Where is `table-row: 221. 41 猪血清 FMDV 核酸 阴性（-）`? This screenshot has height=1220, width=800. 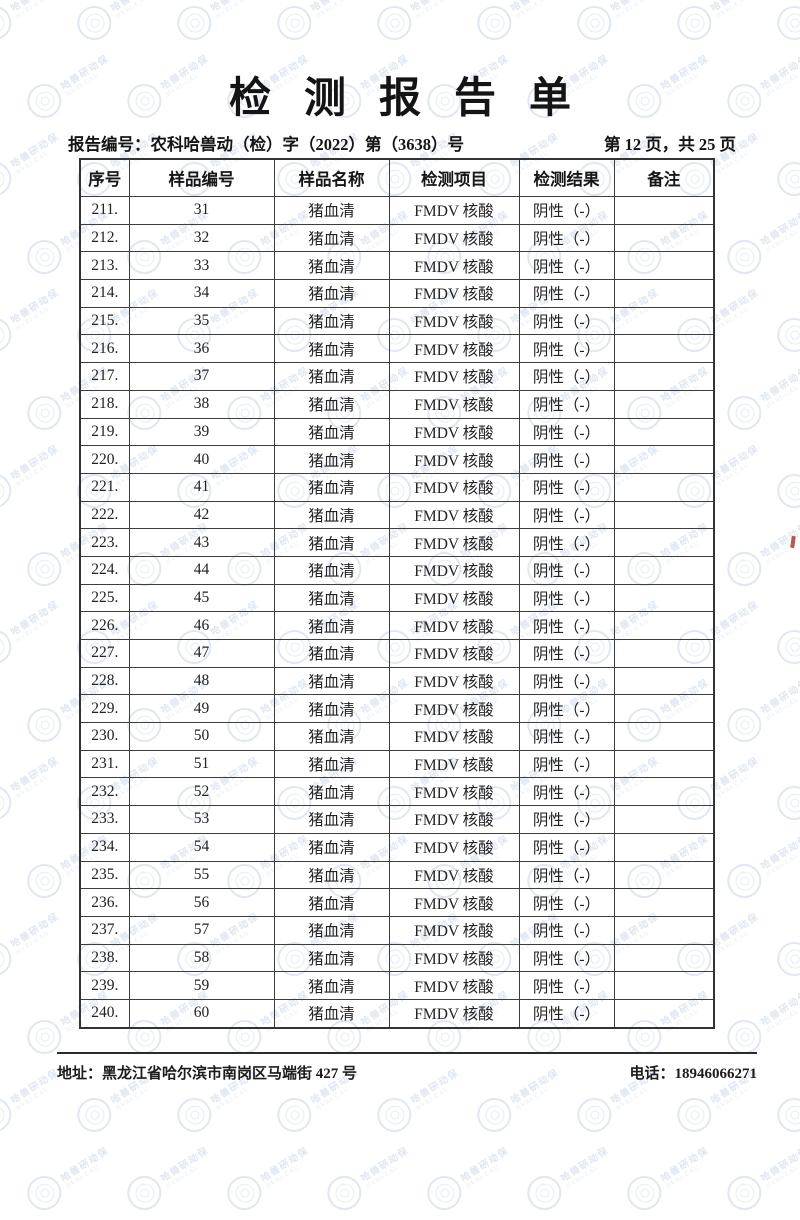 table-row: 221. 41 猪血清 FMDV 核酸 阴性（-） is located at coordinates (397, 487).